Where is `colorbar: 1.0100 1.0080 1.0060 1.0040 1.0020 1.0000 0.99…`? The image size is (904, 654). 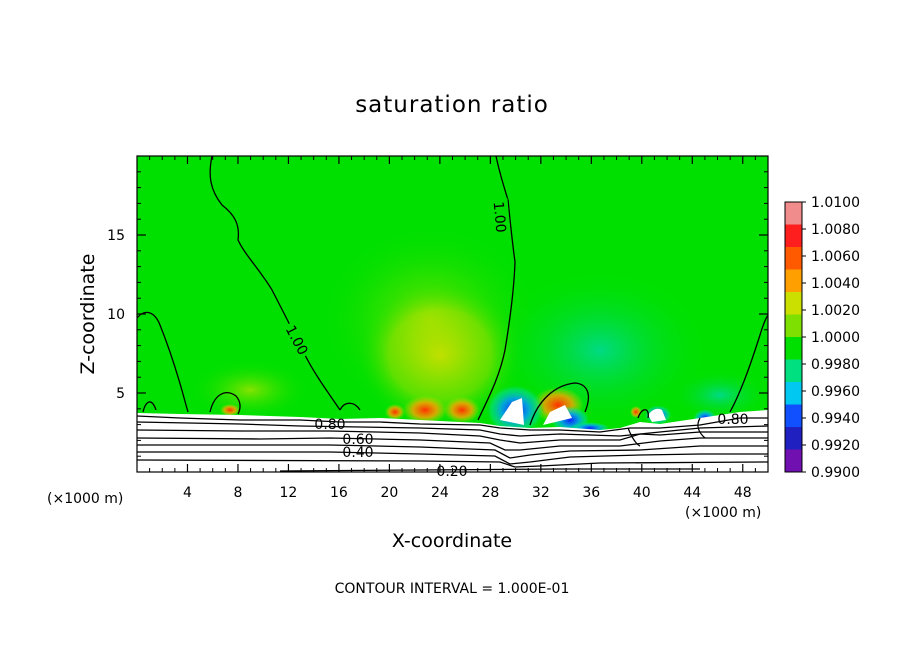
colorbar: 1.0100 1.0080 1.0060 1.0040 1.0020 1.0000 0.99… is located at coordinates (822, 338).